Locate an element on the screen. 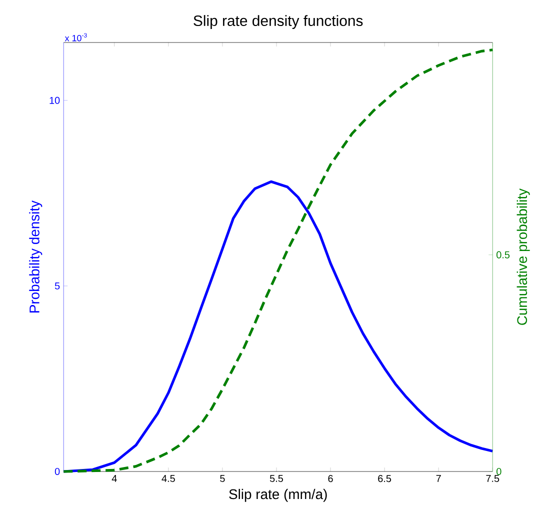  y-tick-label: 10 is located at coordinates (55, 100).